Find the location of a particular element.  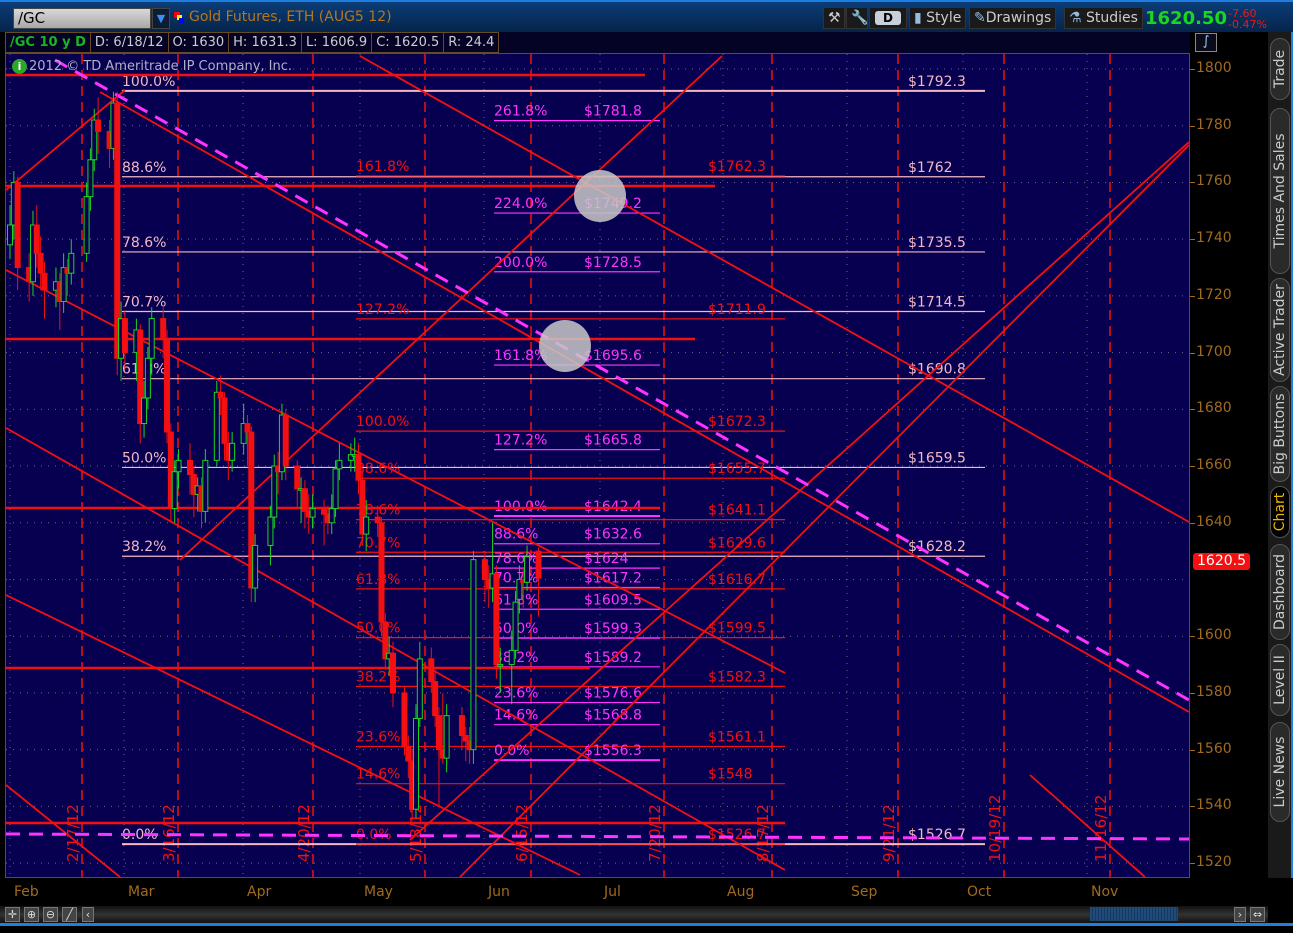

fib-c-percent-label: 224.0% is located at coordinates (520, 204).